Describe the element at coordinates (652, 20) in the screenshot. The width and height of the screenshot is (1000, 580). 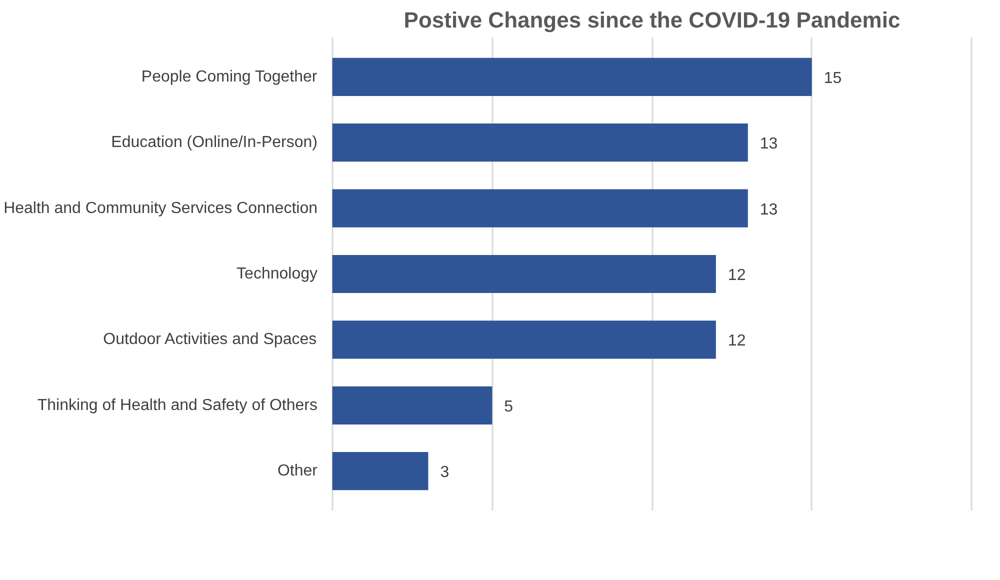
I see `chart-title: Postive Changes since the COVID-19 Pandemic` at that location.